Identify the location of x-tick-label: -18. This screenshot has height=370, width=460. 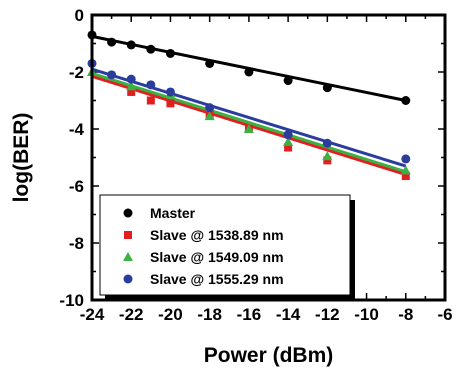
(209, 314).